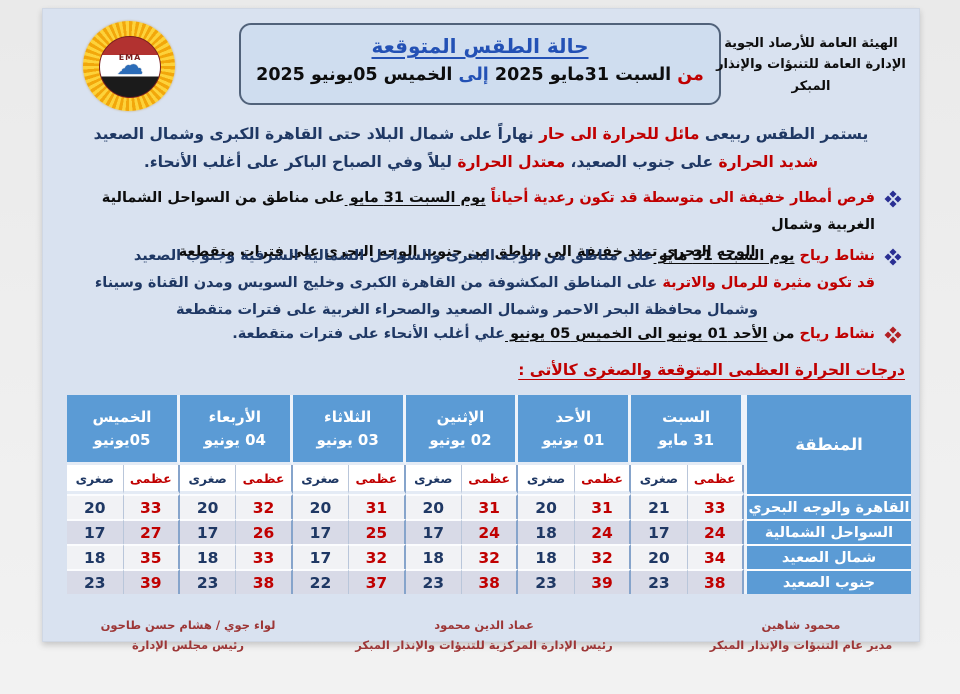  Describe the element at coordinates (636, 334) in the screenshot. I see `text-segment: الأحد 01 يونيو الى الخميس 05 يونيو` at that location.